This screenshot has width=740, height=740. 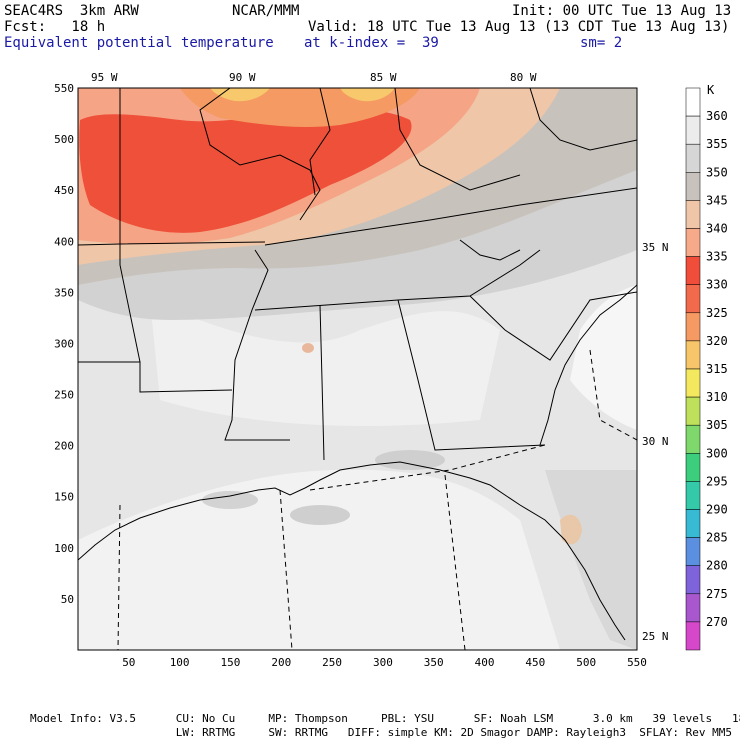 What do you see at coordinates (71, 11) in the screenshot?
I see `model-title: SEAC4RS 3km ARW` at bounding box center [71, 11].